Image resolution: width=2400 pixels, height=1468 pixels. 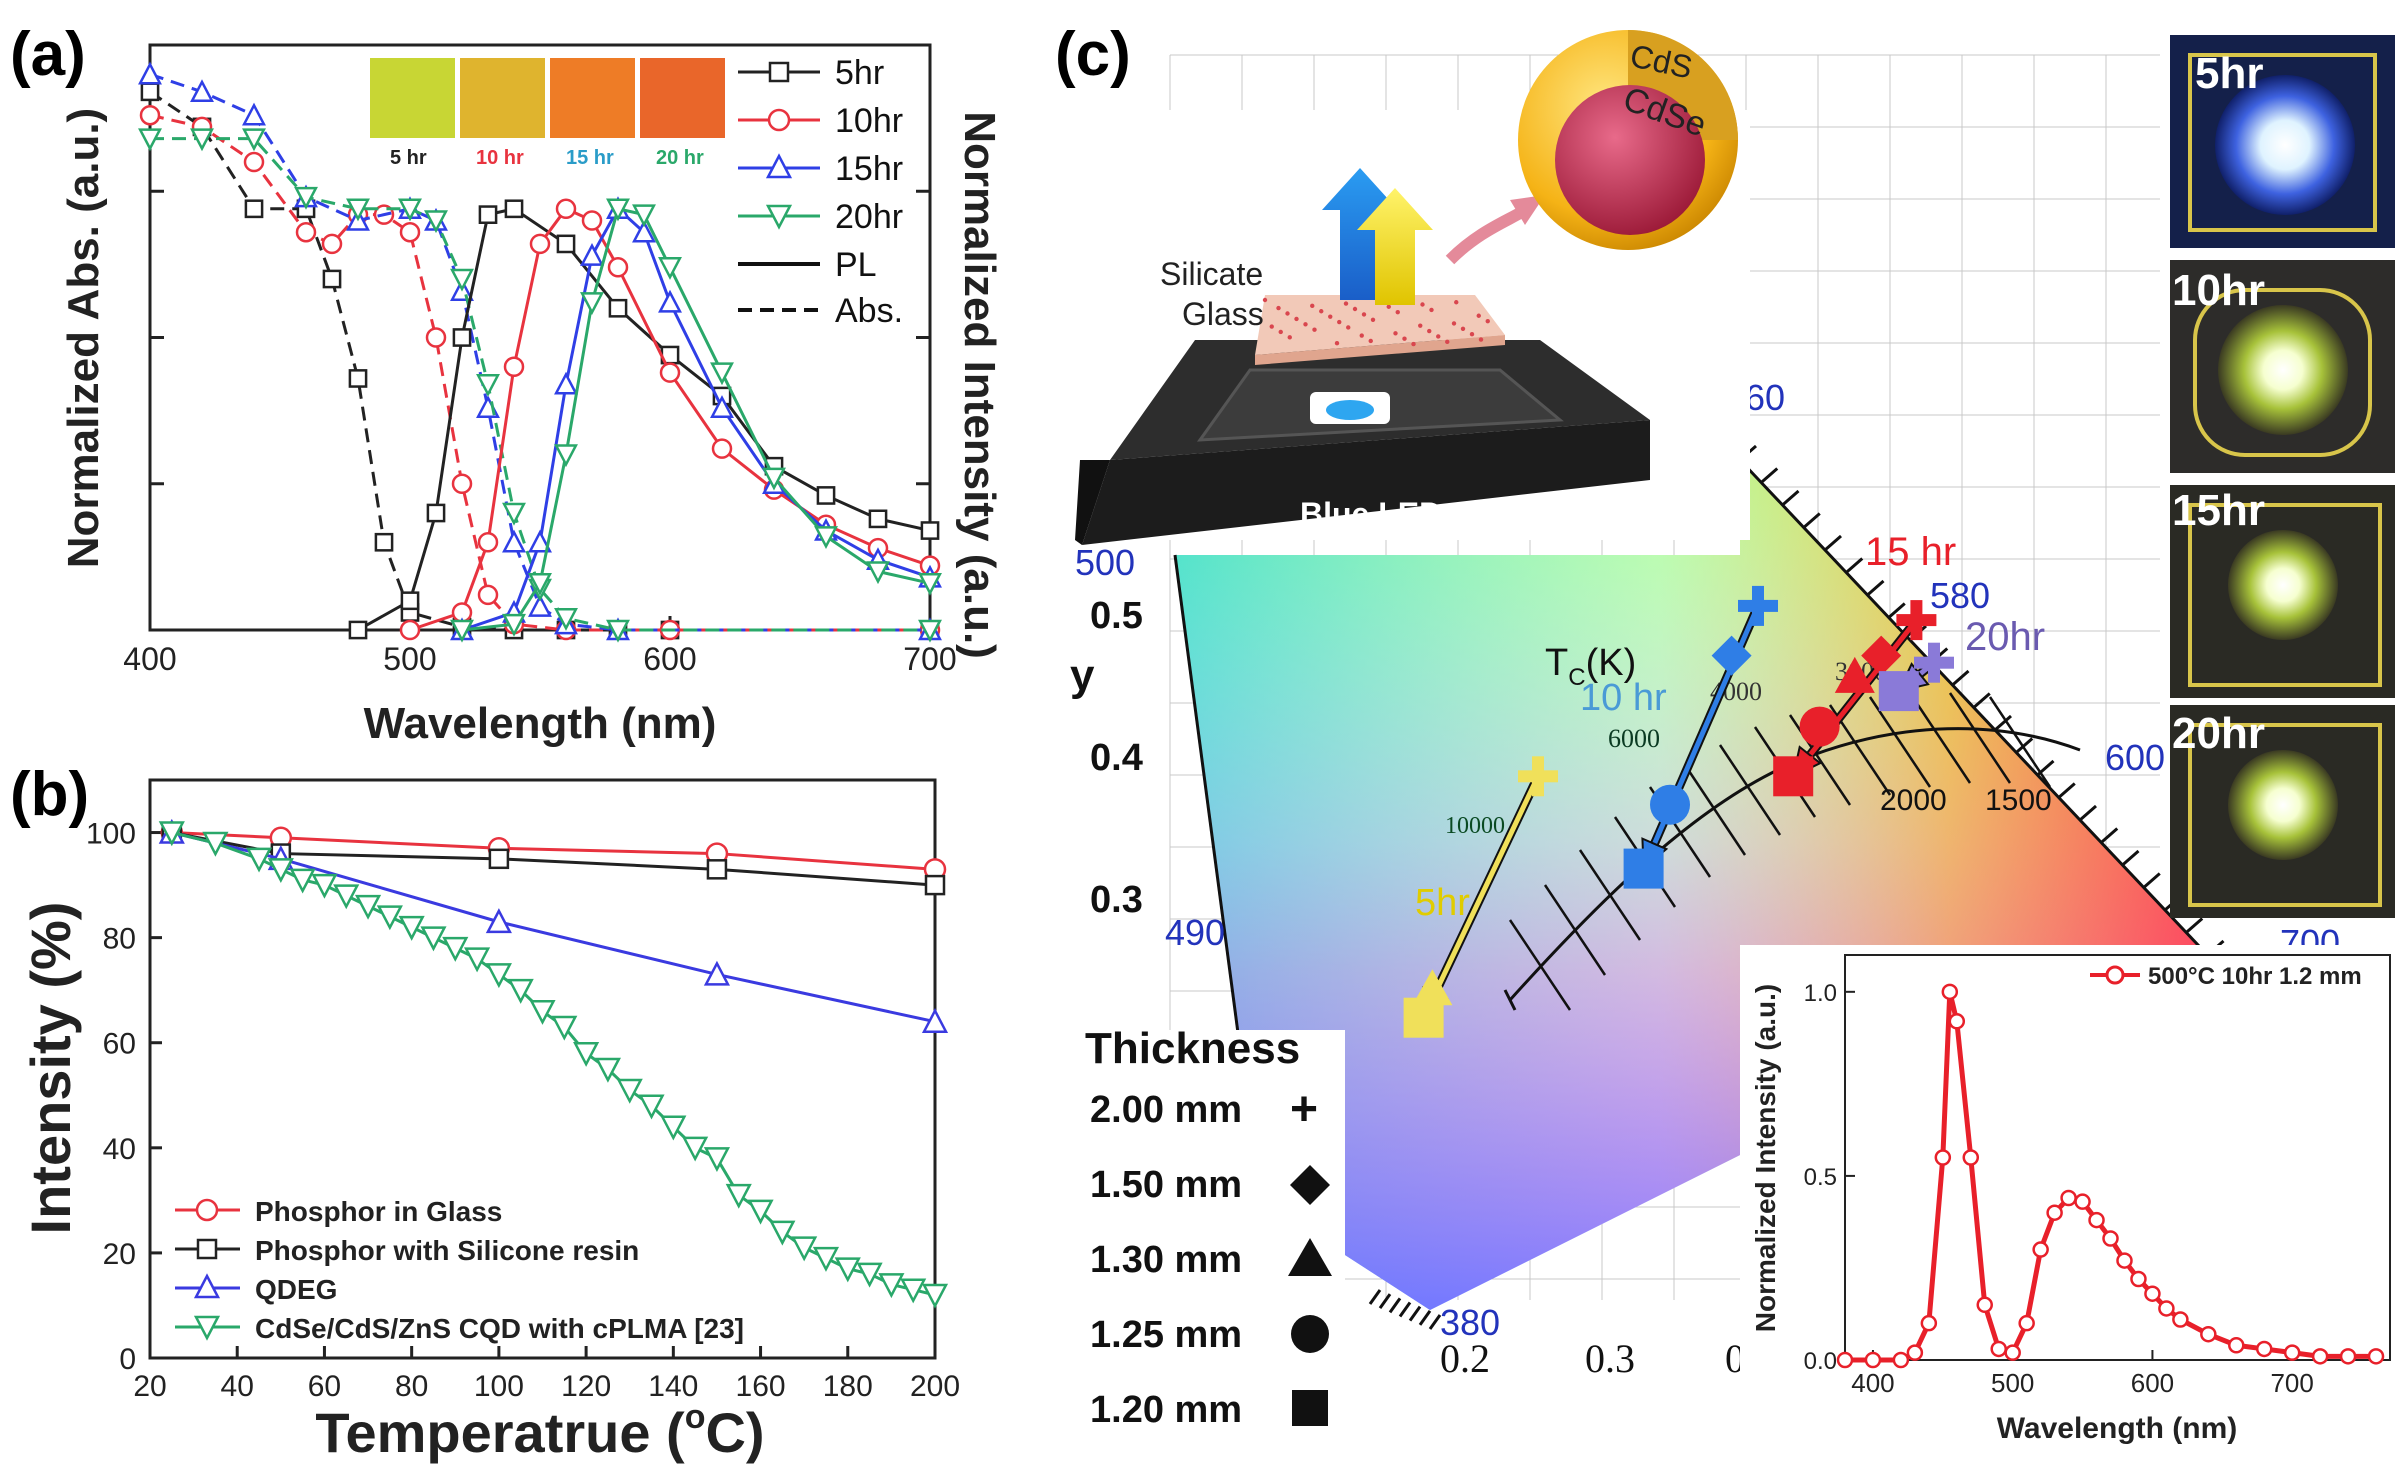 I want to click on inset-x-tick-label: 600, so click(x=2152, y=1383).